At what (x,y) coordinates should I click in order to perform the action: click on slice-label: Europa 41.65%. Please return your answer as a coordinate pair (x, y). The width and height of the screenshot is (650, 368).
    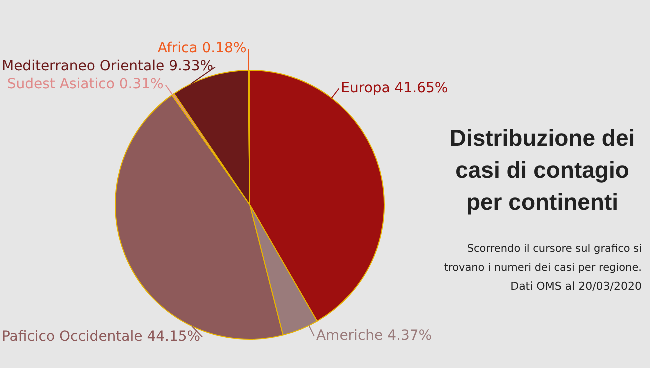
    Looking at the image, I should click on (394, 88).